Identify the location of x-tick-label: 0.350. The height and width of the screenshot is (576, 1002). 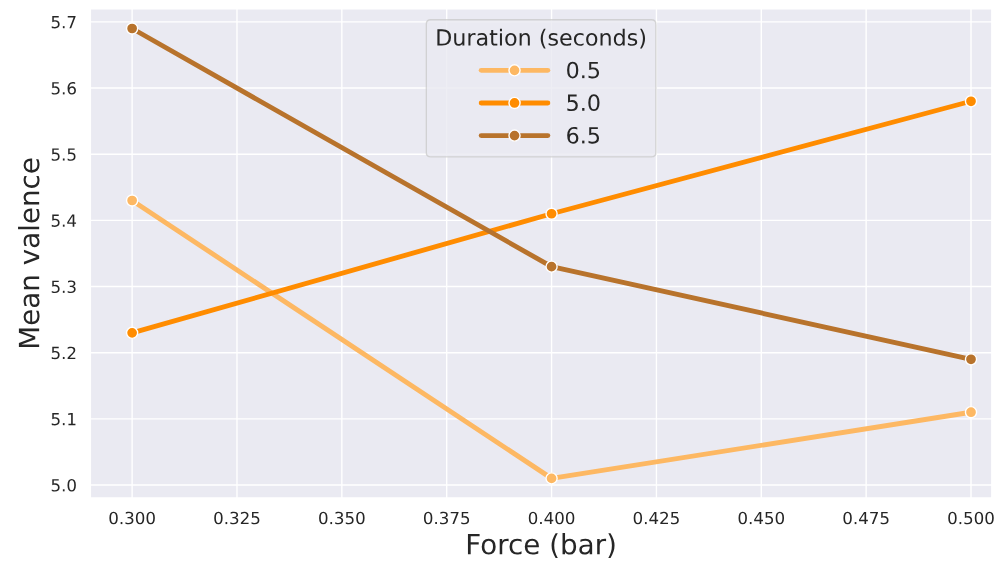
(342, 518).